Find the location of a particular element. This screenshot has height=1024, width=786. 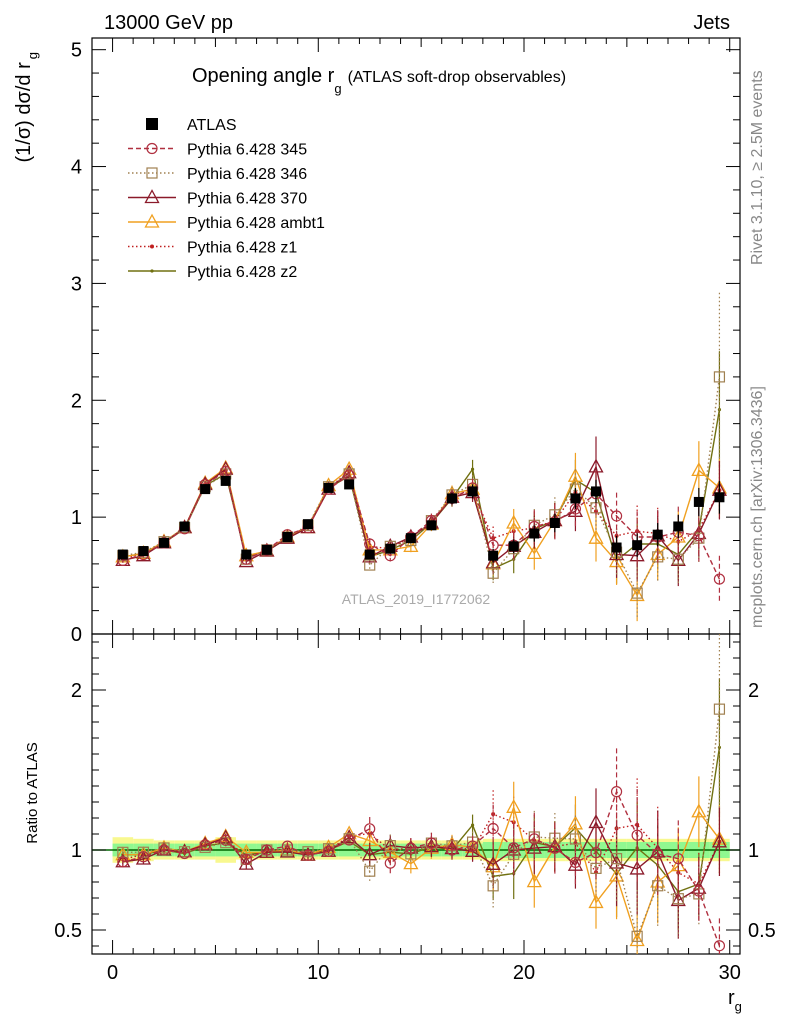

data-point-pythia-6-428-z2 is located at coordinates (472, 469).